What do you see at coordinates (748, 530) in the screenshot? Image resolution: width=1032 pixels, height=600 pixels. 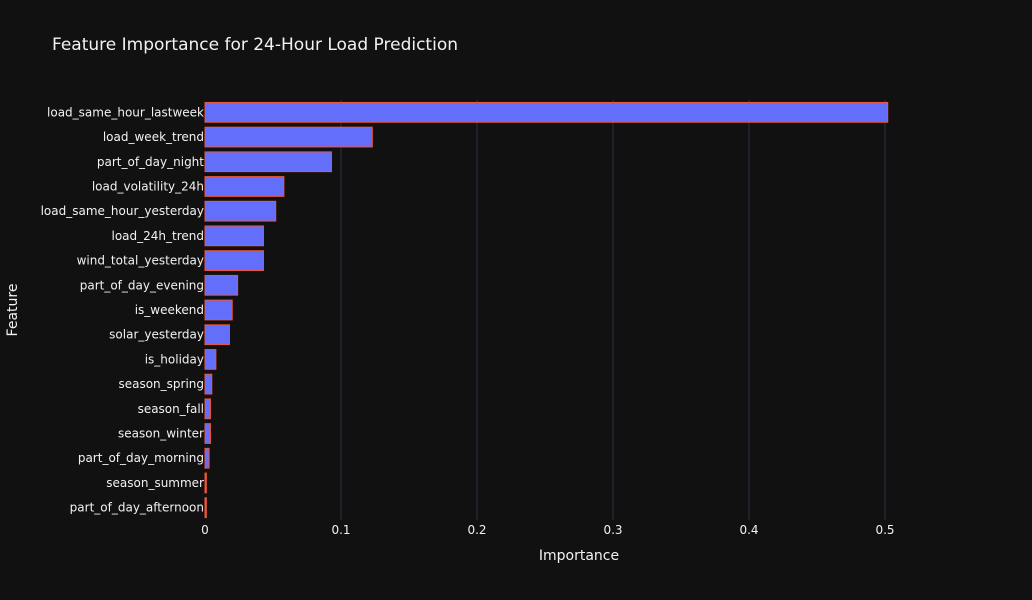 I see `x-tick-label: 0.4` at bounding box center [748, 530].